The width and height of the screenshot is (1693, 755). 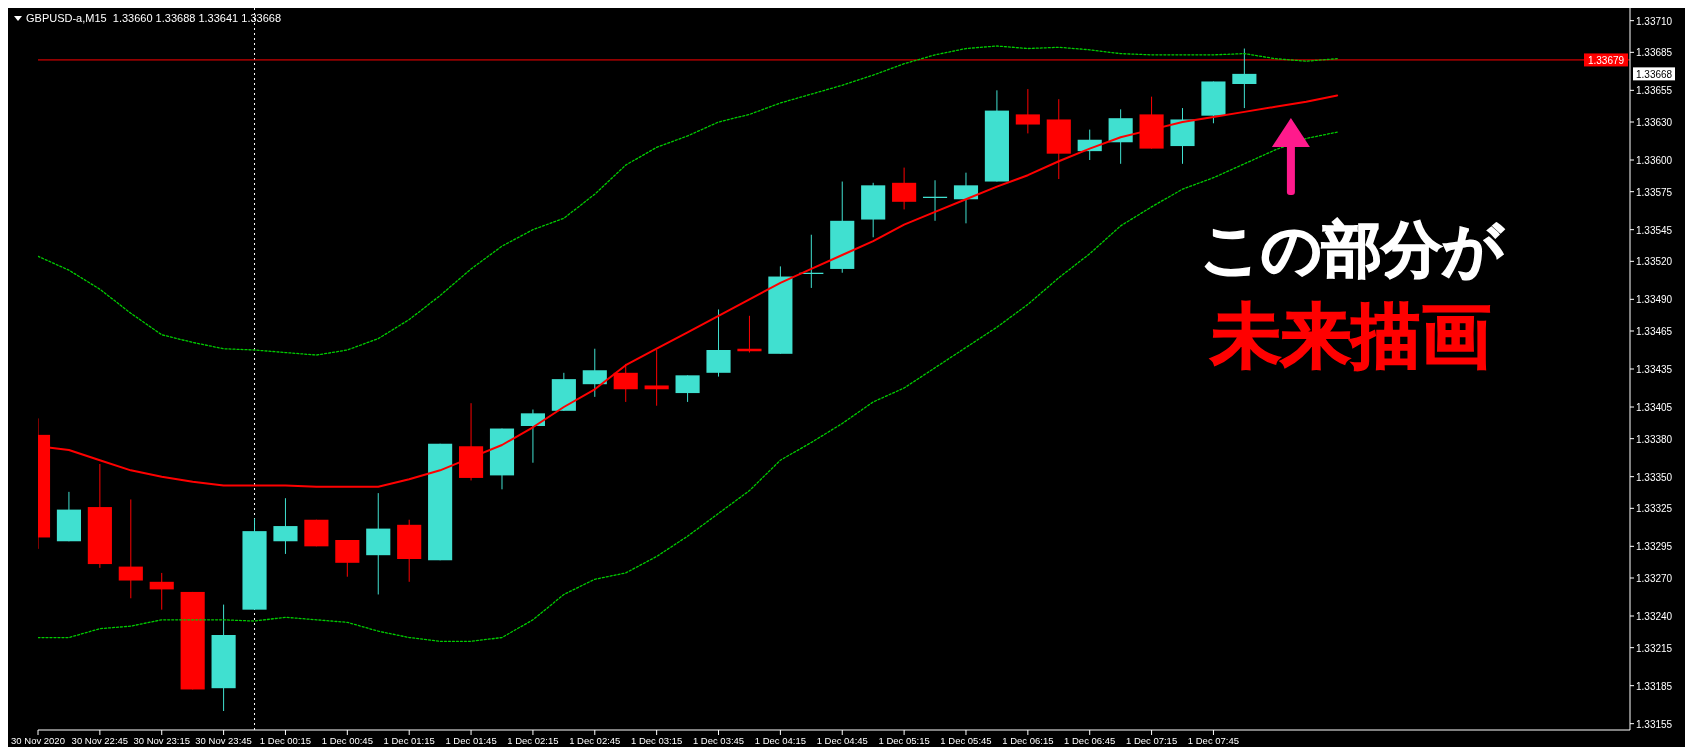 I want to click on y-tick-label: 1.33685, so click(x=1654, y=53).